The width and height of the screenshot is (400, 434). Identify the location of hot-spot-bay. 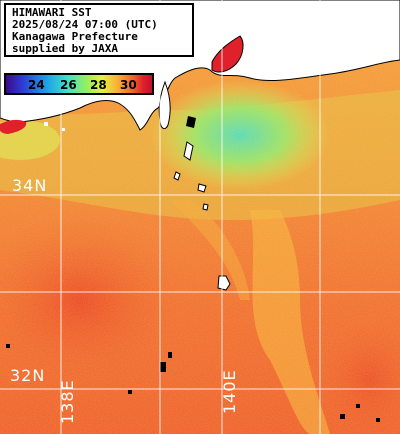
(227, 54).